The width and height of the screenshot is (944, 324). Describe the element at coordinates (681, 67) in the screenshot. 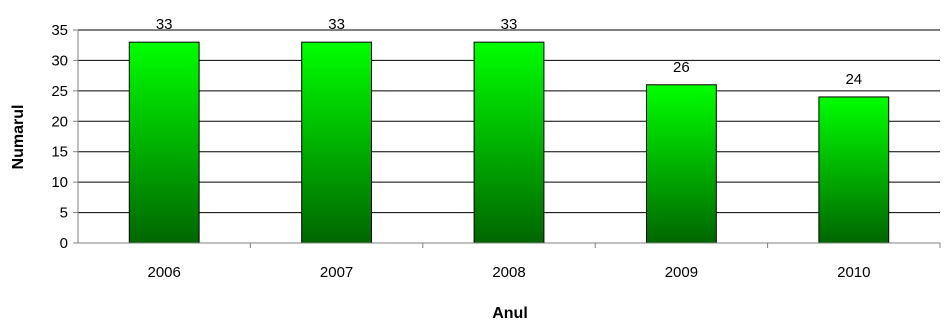

I see `data-label-2009: 26` at that location.